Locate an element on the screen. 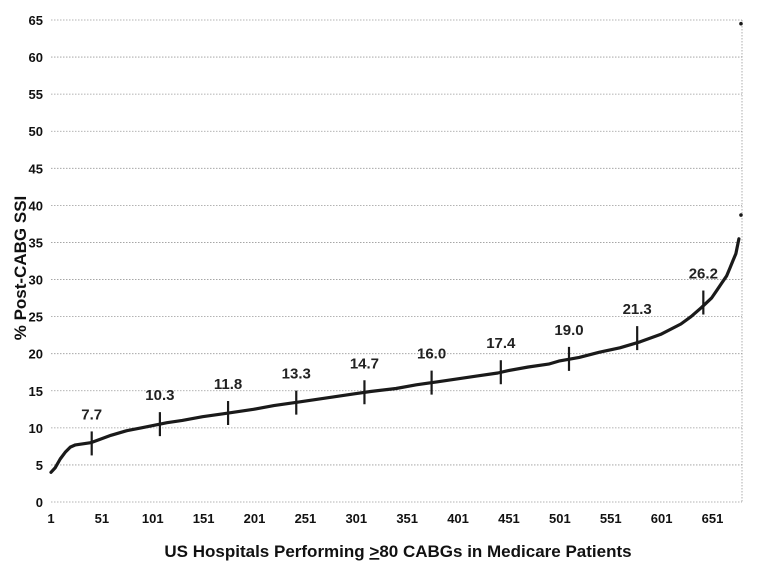  marker-label-2: 11.8 is located at coordinates (228, 384).